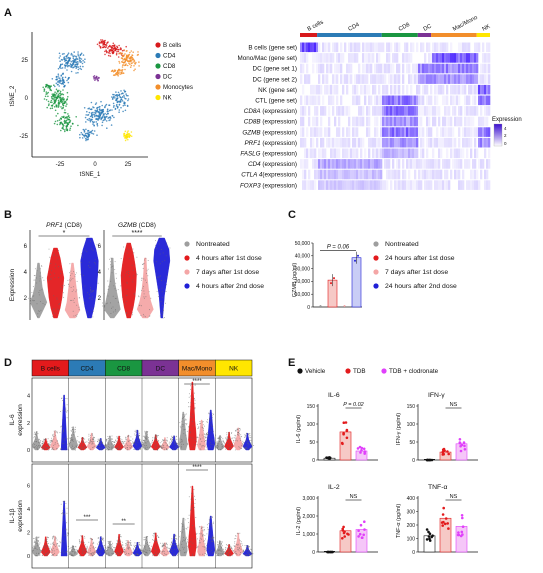  What do you see at coordinates (498, 135) in the screenshot?
I see `colorbar-gradient` at bounding box center [498, 135].